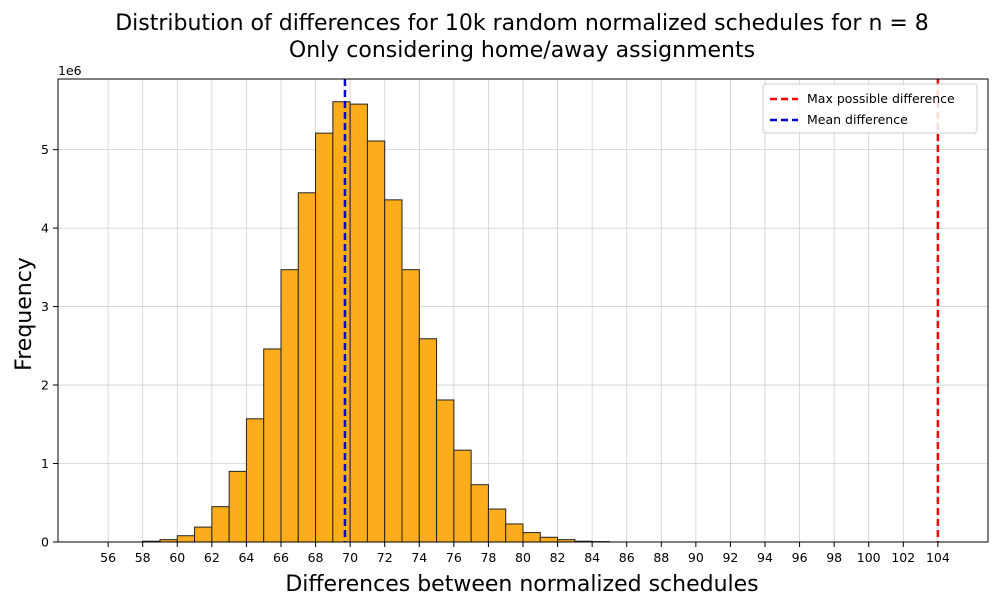 This screenshot has width=998, height=605. Describe the element at coordinates (350, 557) in the screenshot. I see `x-tick-label: 70` at that location.